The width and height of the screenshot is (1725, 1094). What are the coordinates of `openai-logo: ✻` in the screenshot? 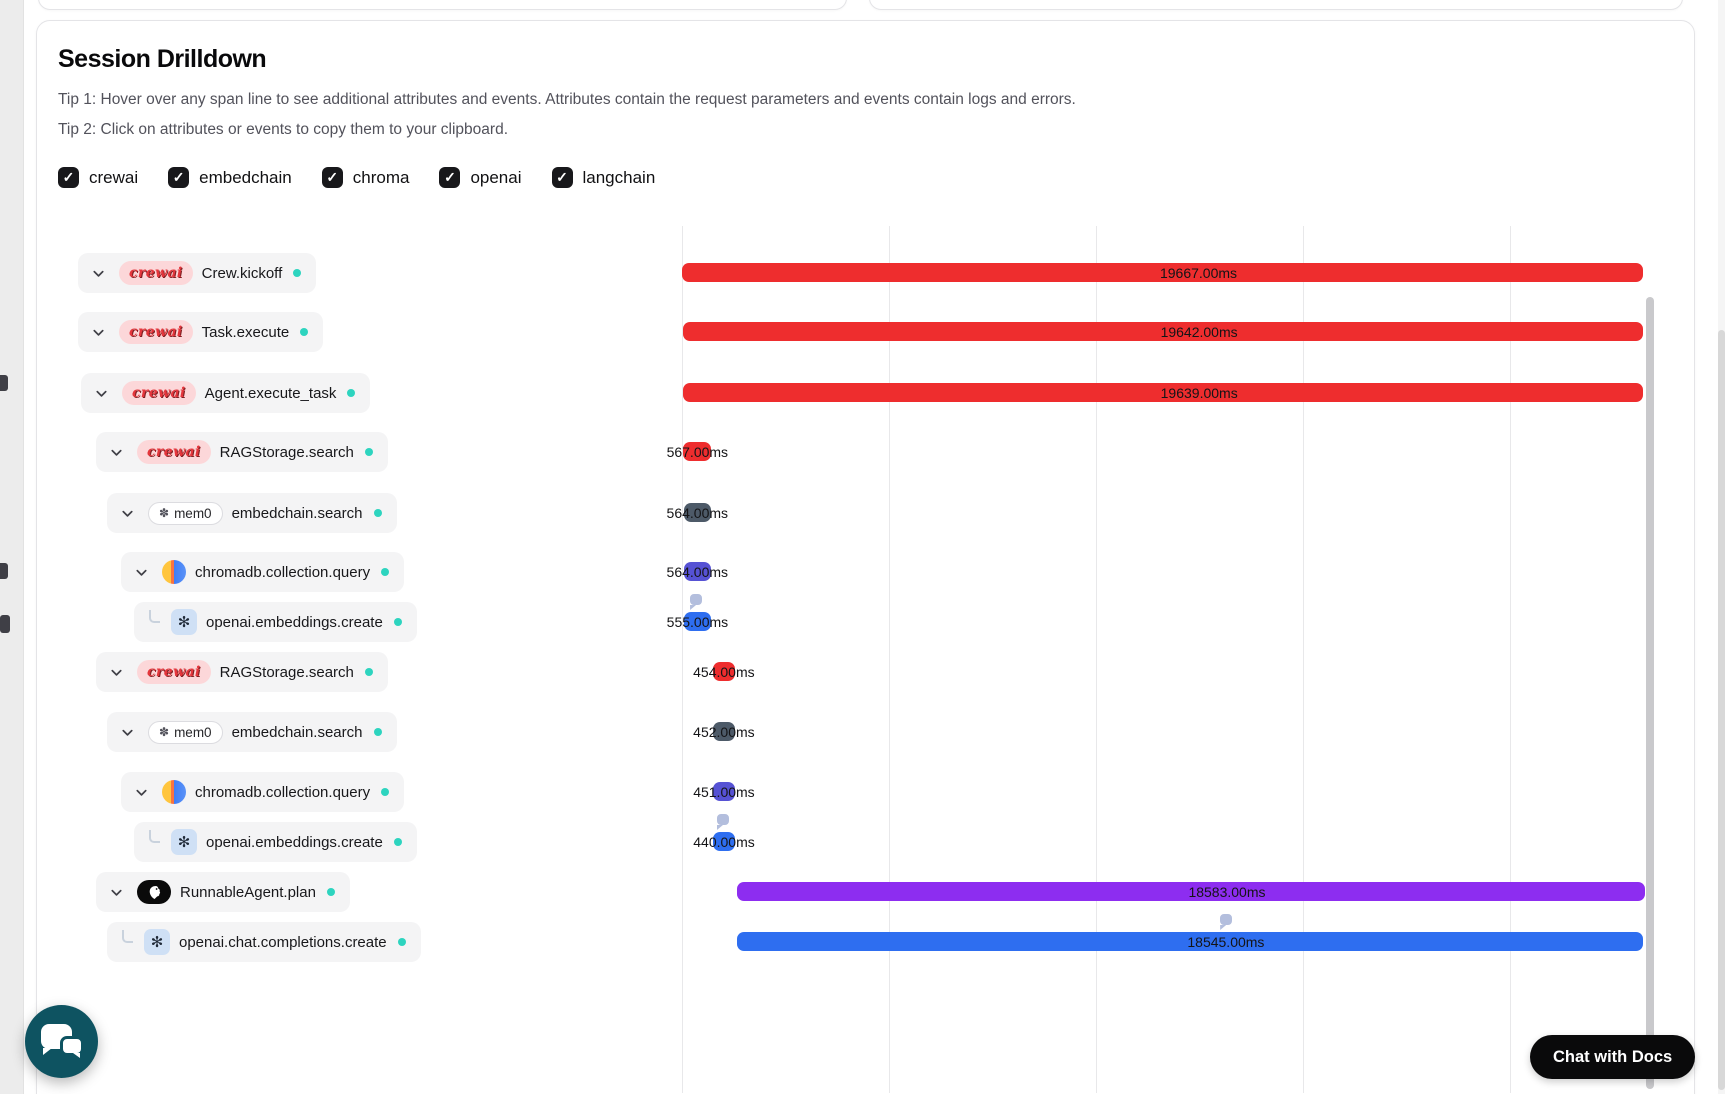 It's located at (184, 842).